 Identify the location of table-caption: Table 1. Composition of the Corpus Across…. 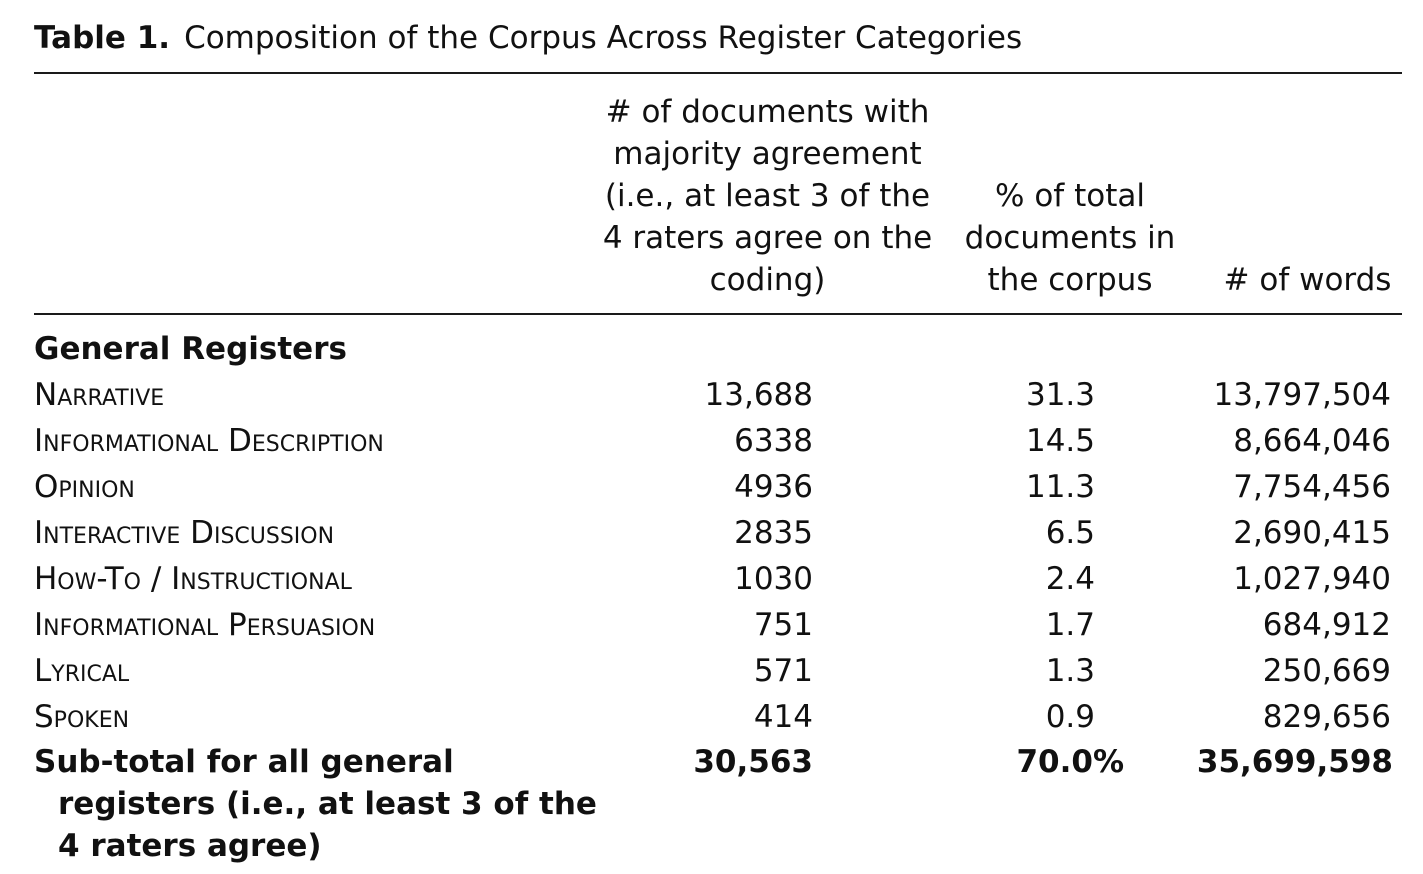
(528, 38).